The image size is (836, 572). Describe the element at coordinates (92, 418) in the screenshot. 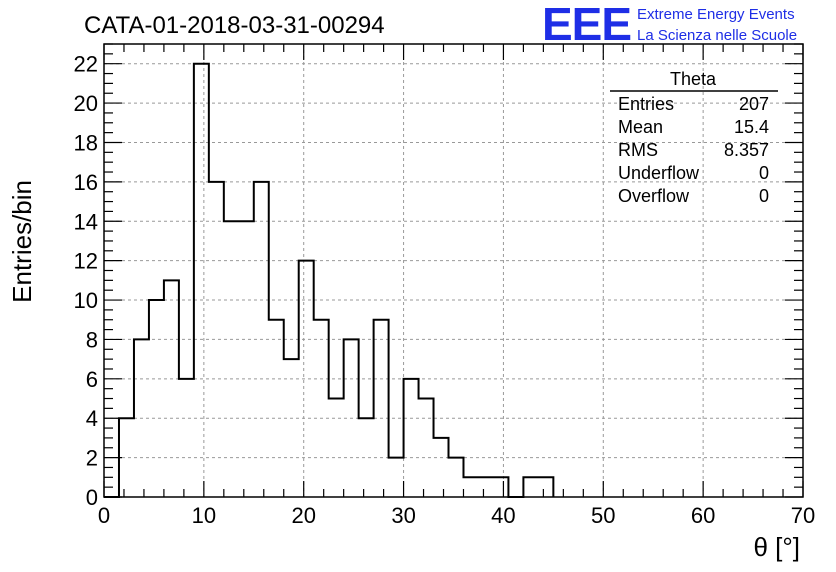

I see `y-tick-label: 4` at that location.